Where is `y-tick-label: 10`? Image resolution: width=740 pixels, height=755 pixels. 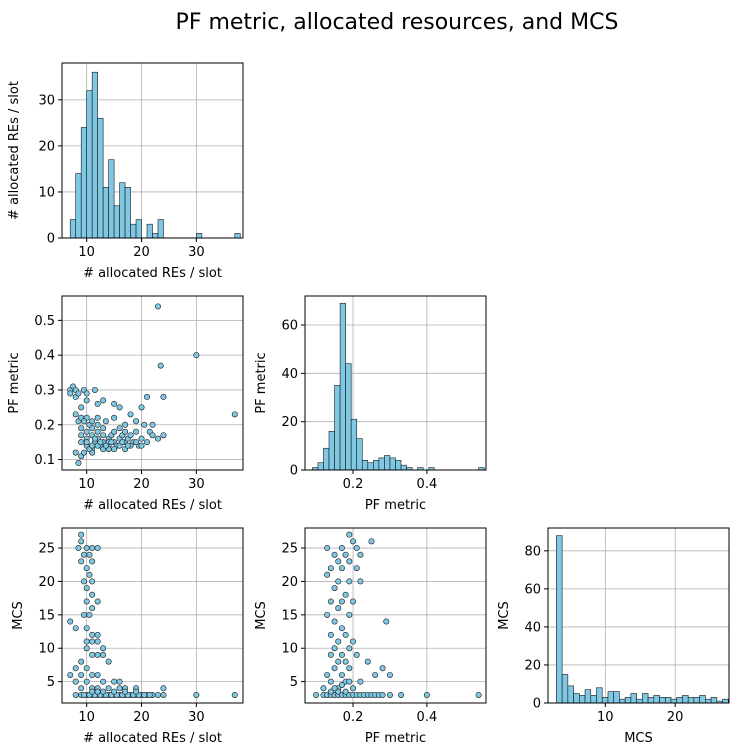
y-tick-label: 10 is located at coordinates (46, 649).